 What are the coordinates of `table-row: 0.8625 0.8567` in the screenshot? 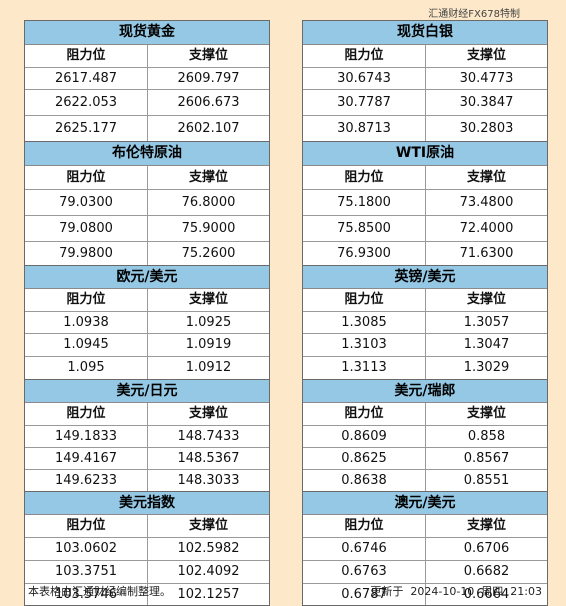 It's located at (425, 459).